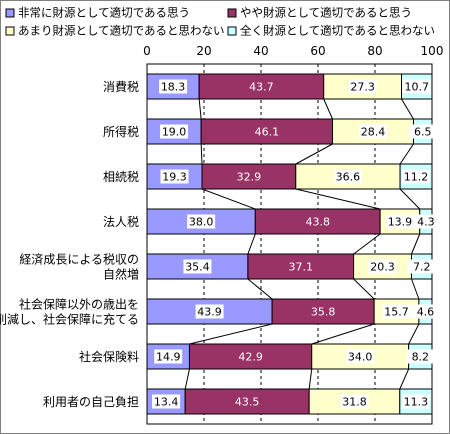  Describe the element at coordinates (374, 51) in the screenshot. I see `x-tick-label-80: 80` at that location.